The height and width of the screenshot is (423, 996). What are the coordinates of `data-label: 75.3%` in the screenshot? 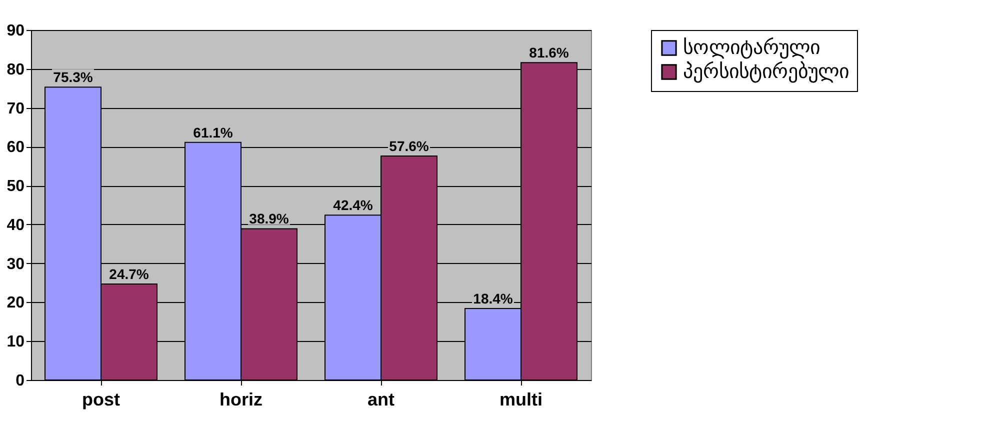 It's located at (73, 77).